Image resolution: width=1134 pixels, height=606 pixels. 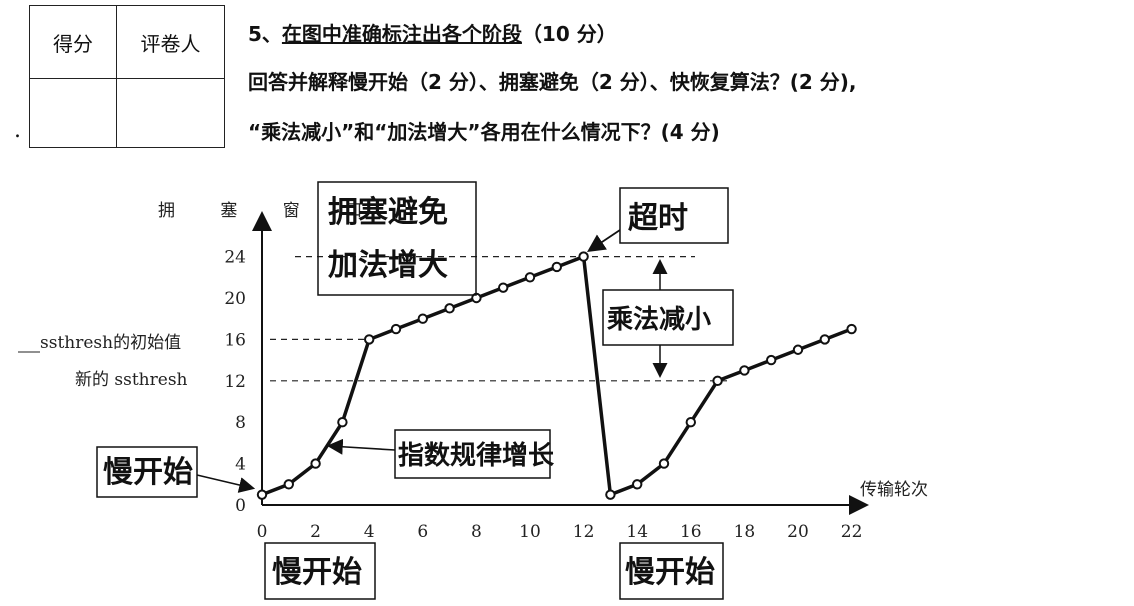 What do you see at coordinates (235, 299) in the screenshot?
I see `y-tick-label: 20` at bounding box center [235, 299].